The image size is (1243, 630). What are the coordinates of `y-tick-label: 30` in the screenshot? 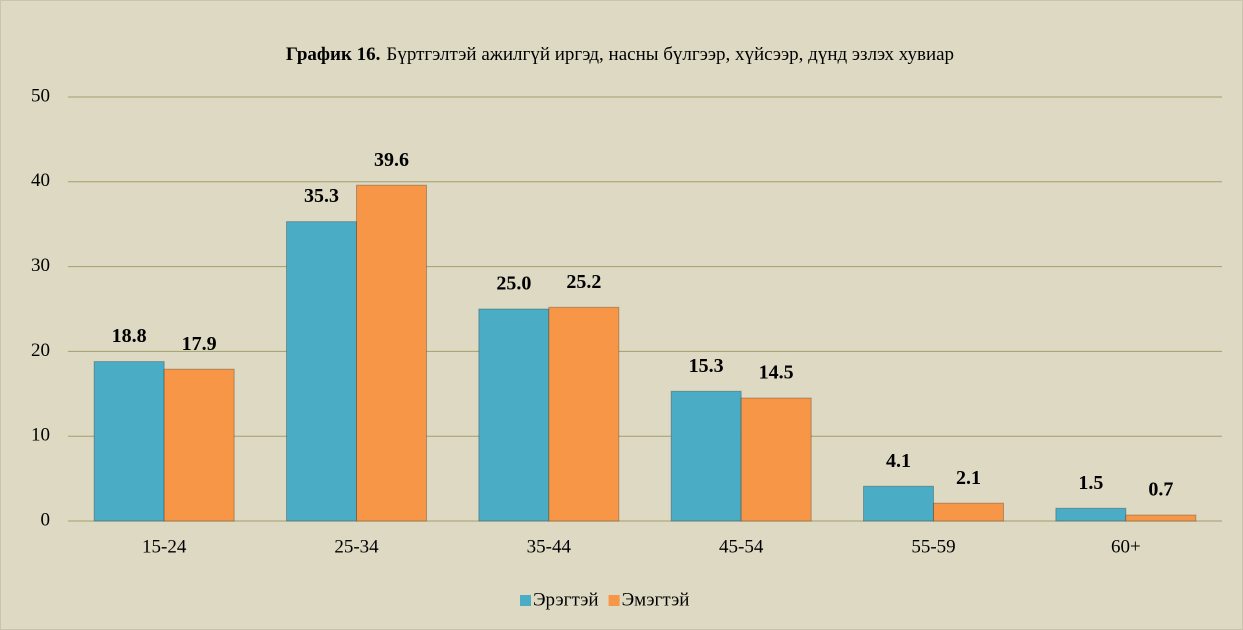 It's located at (40, 265).